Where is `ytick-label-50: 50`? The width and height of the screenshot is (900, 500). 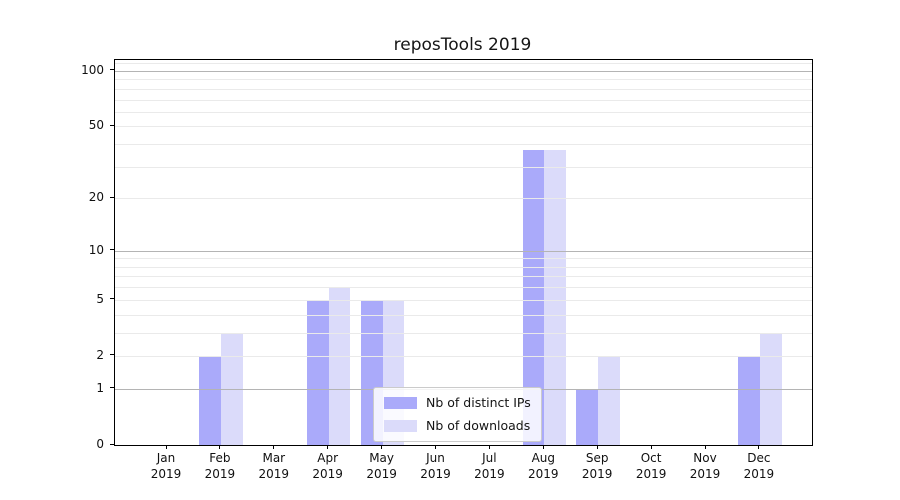
ytick-label-50: 50 is located at coordinates (96, 125).